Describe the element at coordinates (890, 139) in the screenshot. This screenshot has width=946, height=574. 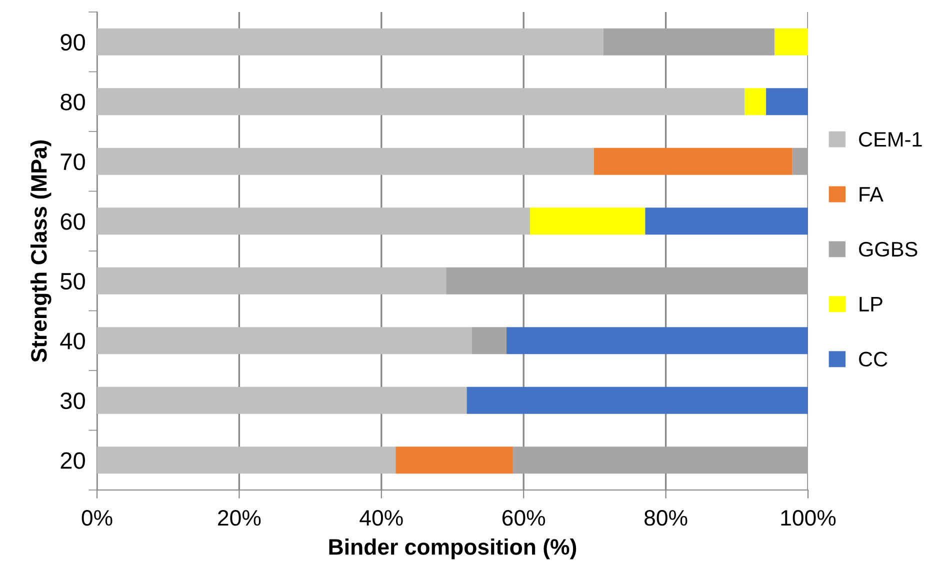
I see `legend-label: CEM-1` at that location.